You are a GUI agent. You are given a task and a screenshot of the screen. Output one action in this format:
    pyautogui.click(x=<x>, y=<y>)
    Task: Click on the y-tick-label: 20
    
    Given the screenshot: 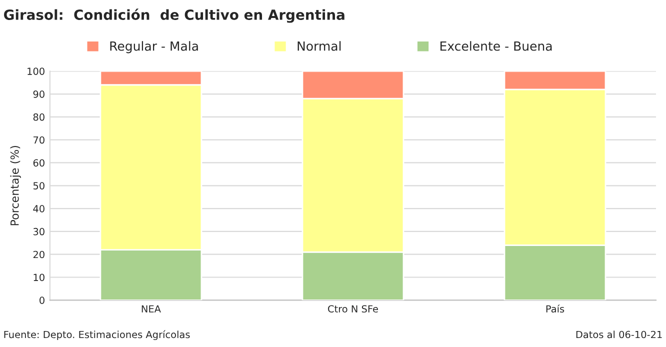 What is the action you would take?
    pyautogui.click(x=38, y=254)
    